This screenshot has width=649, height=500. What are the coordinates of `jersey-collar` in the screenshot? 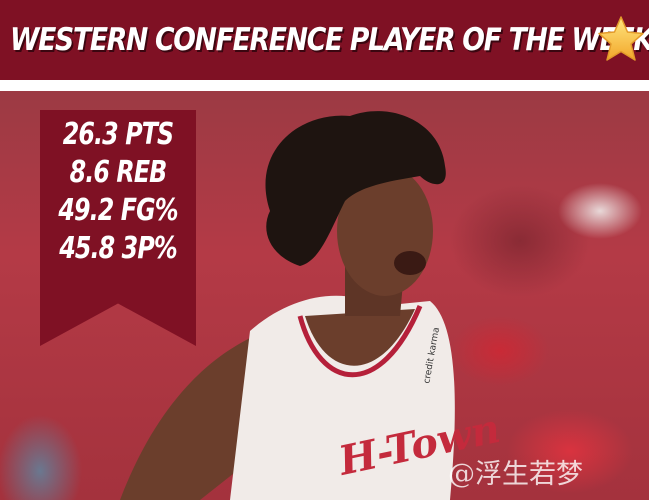 It's located at (360, 341).